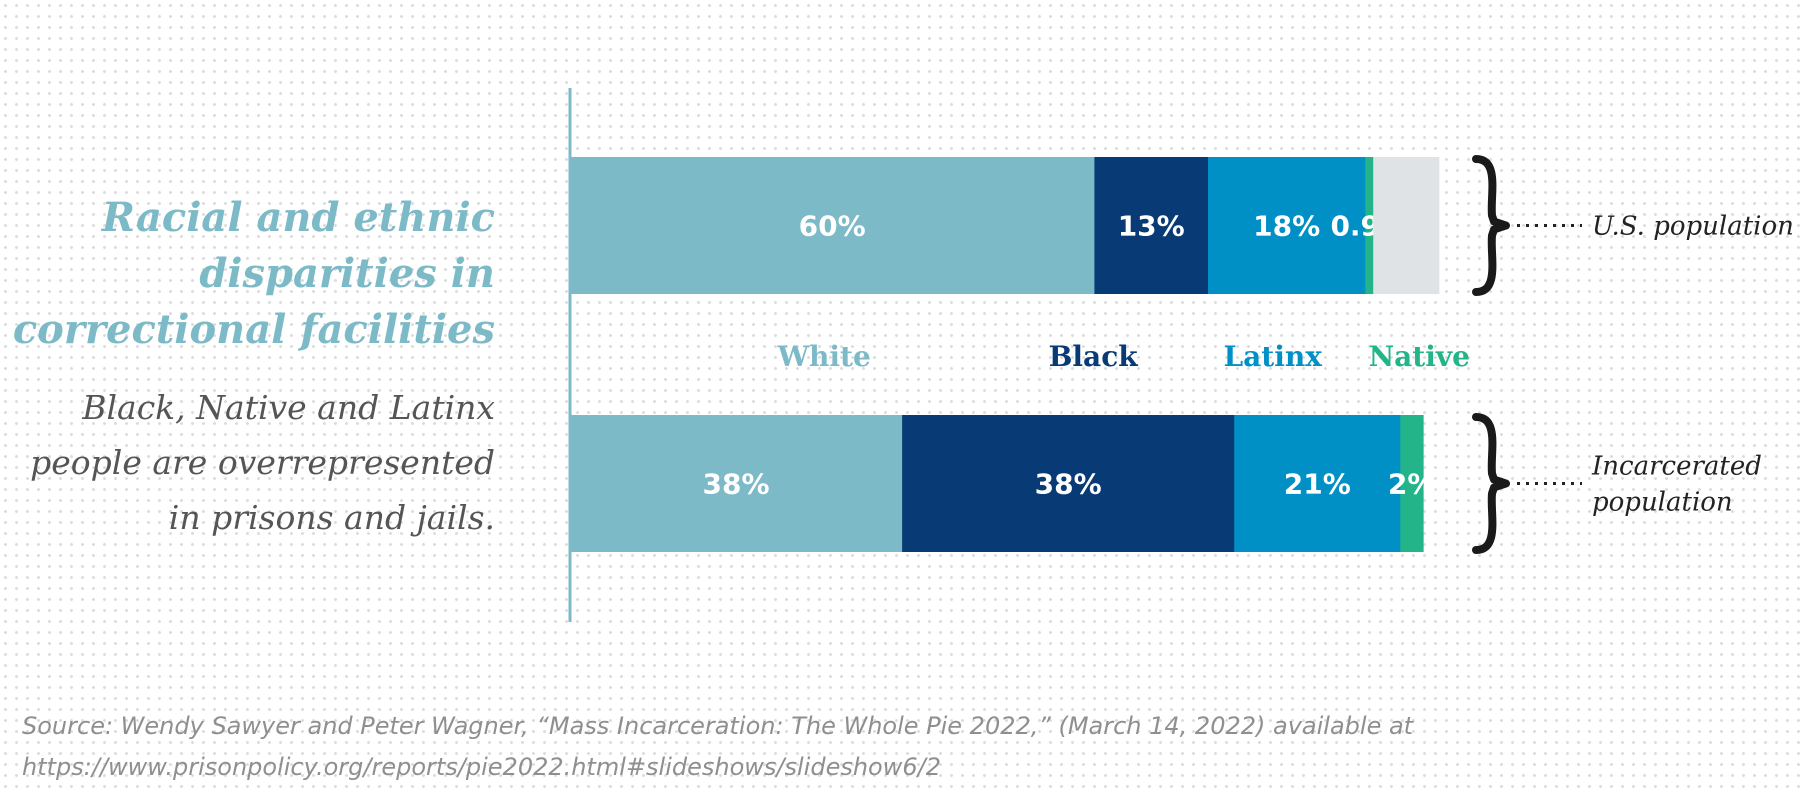 The height and width of the screenshot is (795, 1800). What do you see at coordinates (288, 407) in the screenshot?
I see `subtitle-line: Black, Native and Latinx` at bounding box center [288, 407].